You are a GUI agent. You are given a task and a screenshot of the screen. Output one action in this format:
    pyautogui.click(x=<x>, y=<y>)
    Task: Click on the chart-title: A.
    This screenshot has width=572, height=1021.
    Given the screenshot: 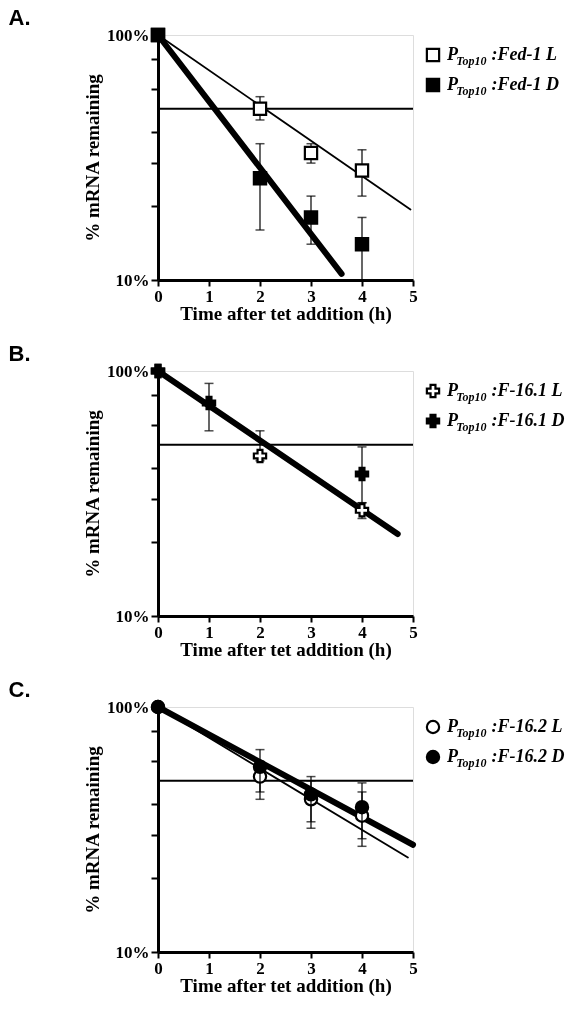 What is the action you would take?
    pyautogui.click(x=19, y=18)
    